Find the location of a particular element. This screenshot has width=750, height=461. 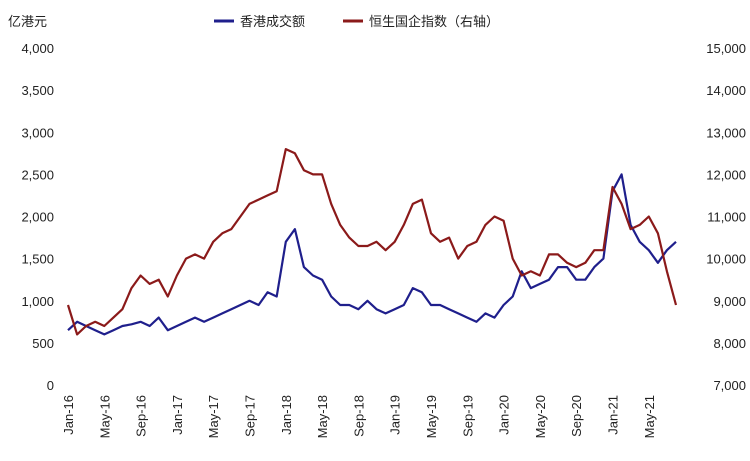

legend-label-hscei: 恒生国企指数（右轴） is located at coordinates (434, 22).